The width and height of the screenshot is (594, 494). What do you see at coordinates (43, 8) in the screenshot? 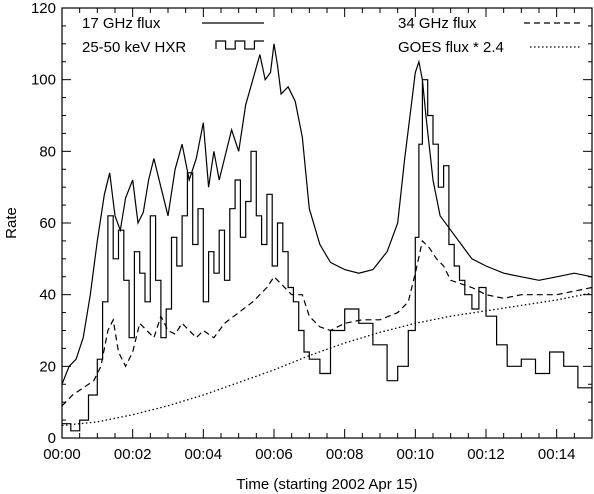
I see `y-tick-label: 120` at bounding box center [43, 8].